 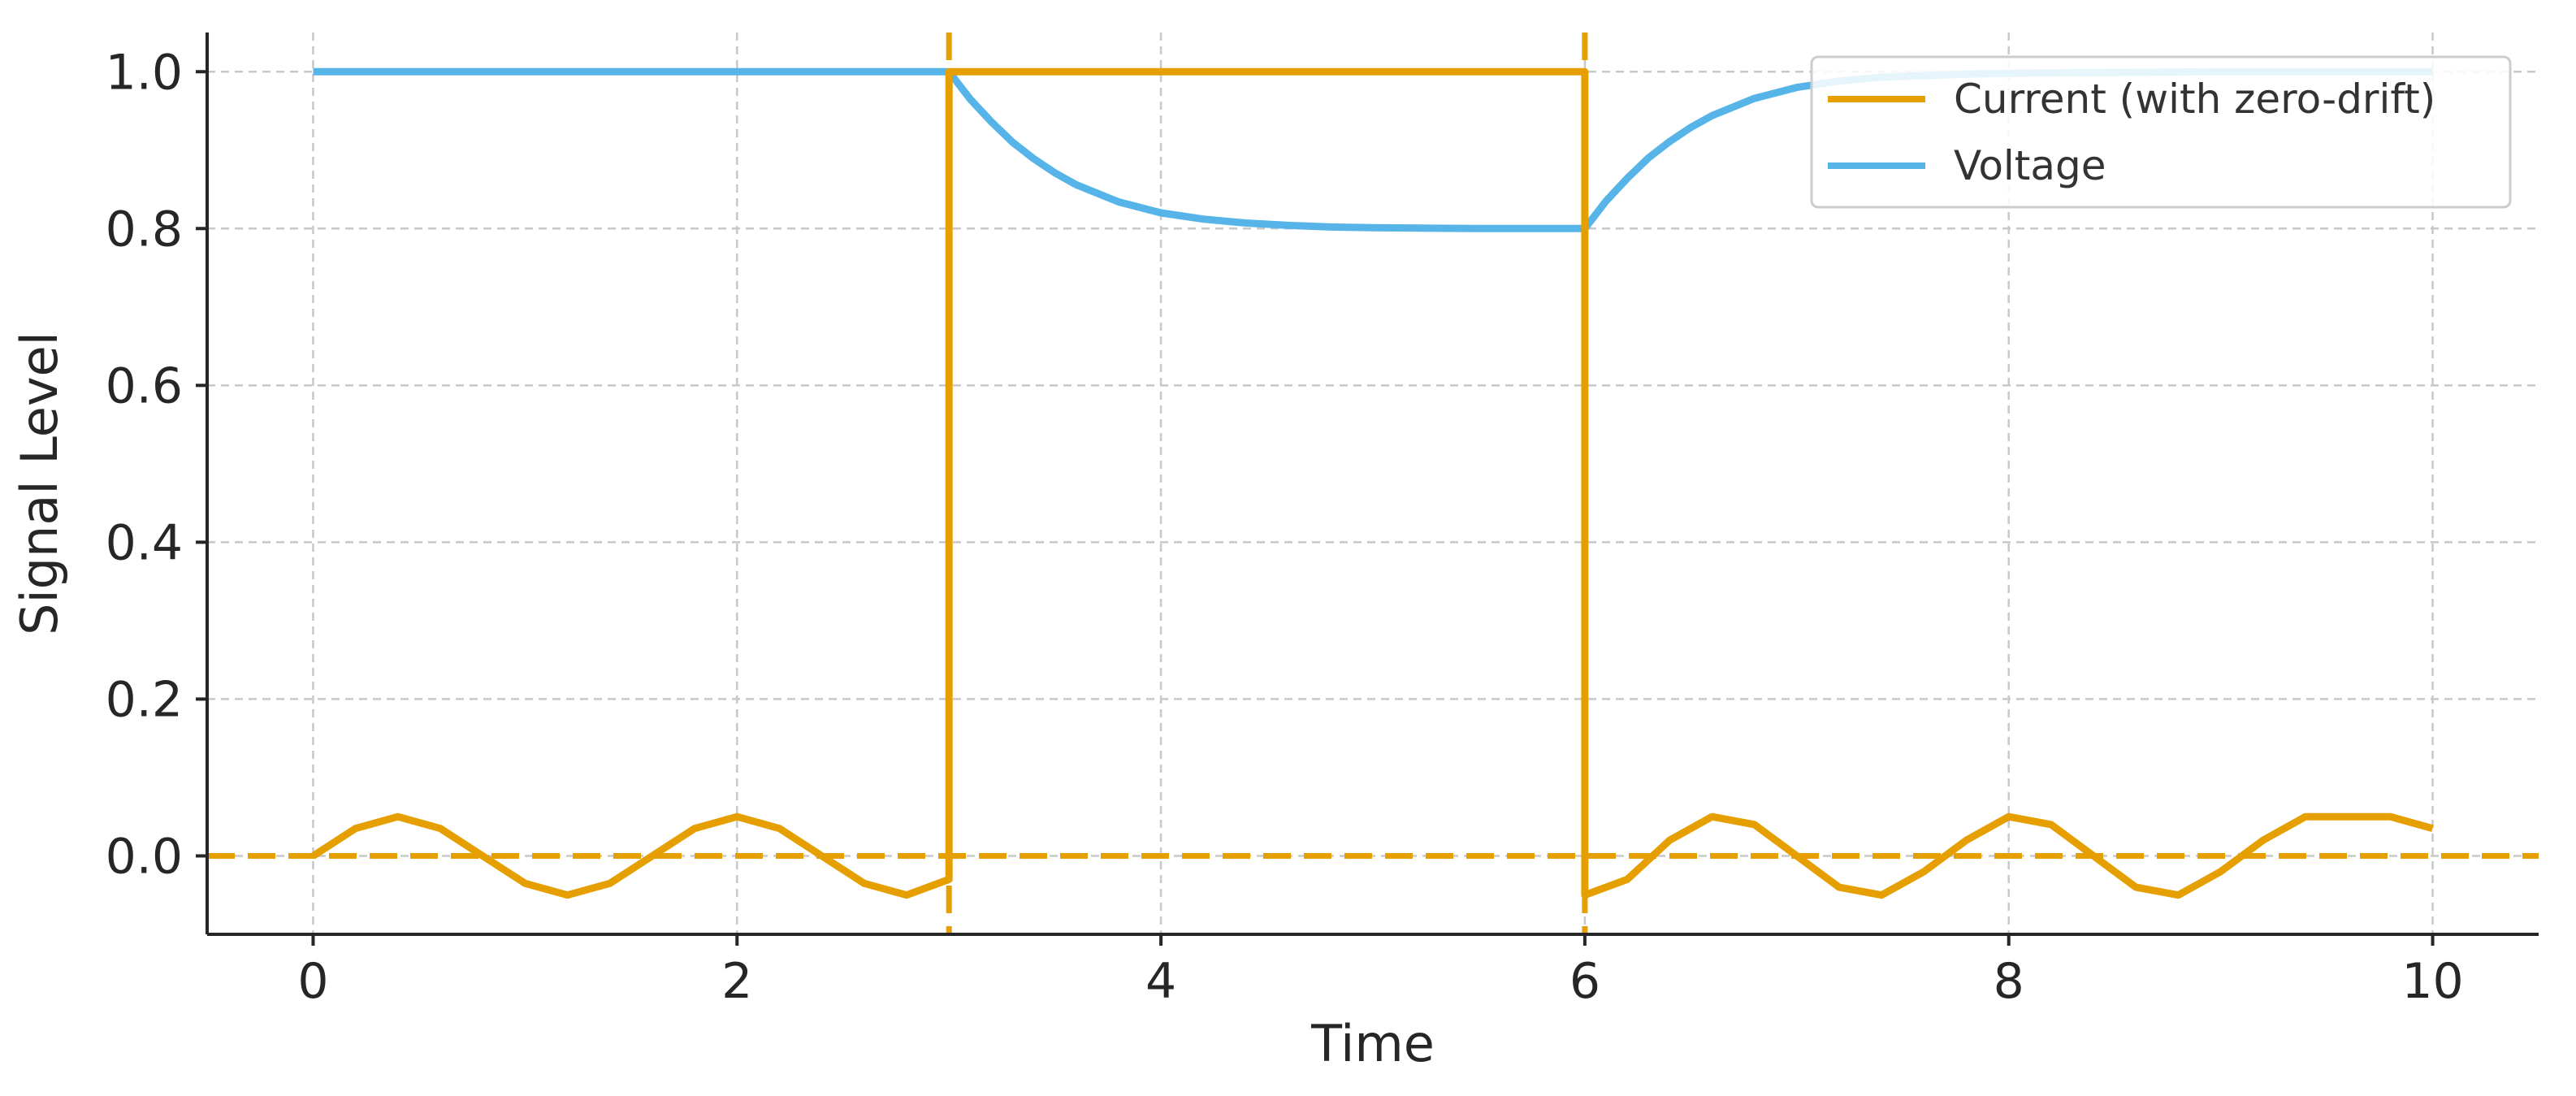 What do you see at coordinates (144, 542) in the screenshot?
I see `y-tick-label: 0.4` at bounding box center [144, 542].